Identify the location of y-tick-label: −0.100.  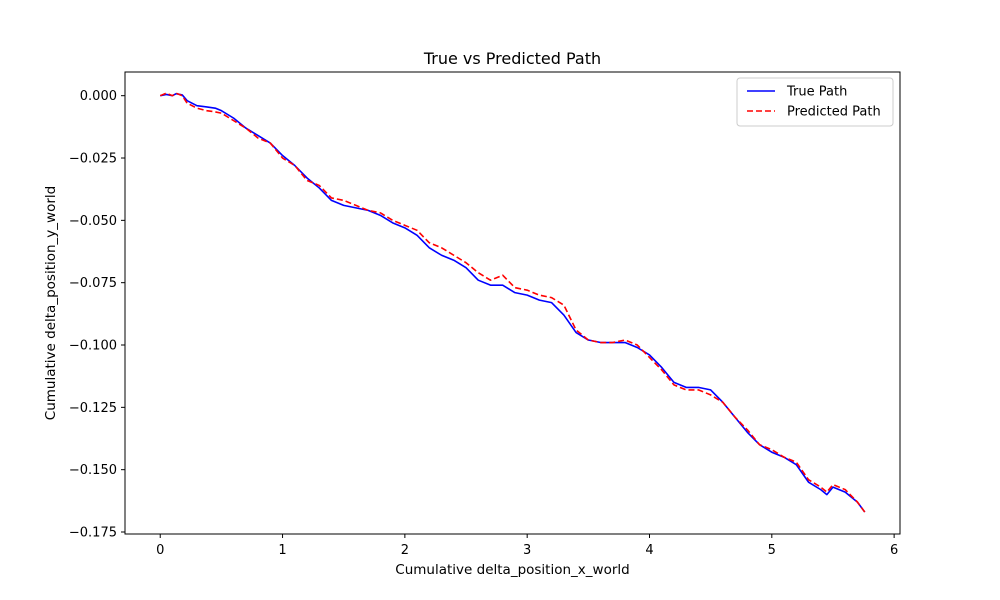
(93, 346).